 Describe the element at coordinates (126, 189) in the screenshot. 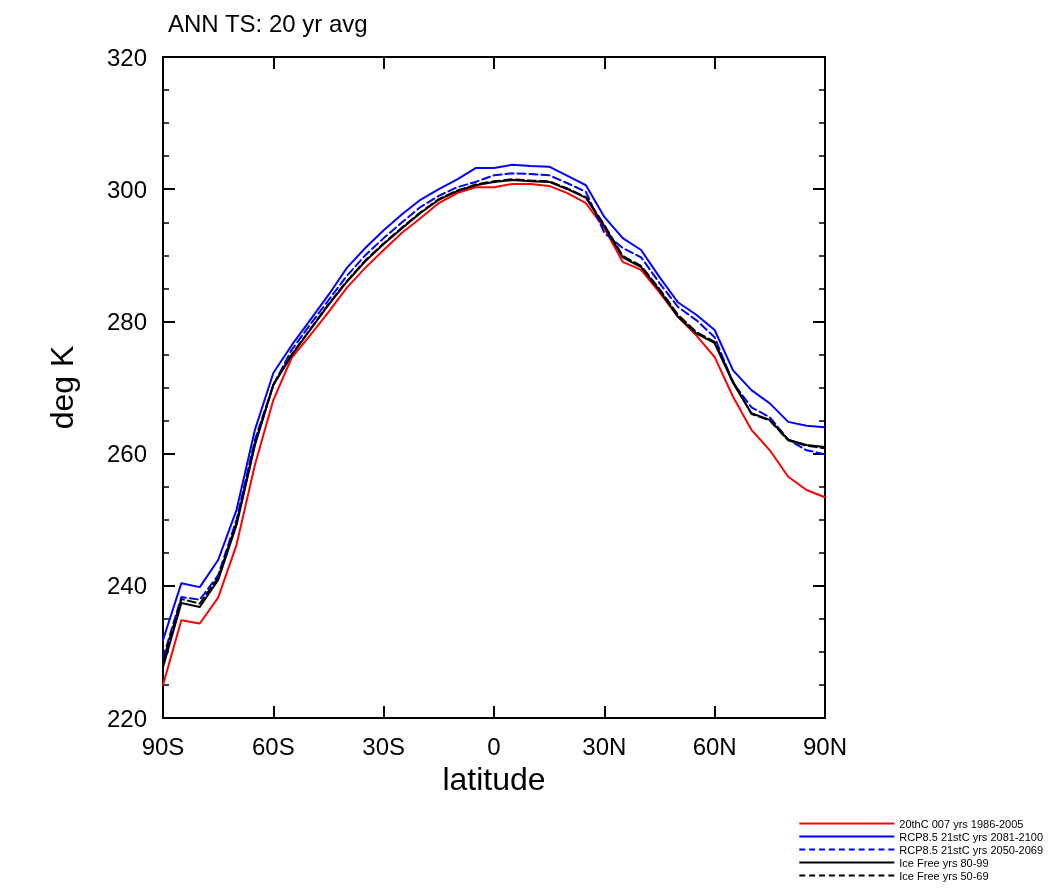

I see `y-tick-label: 300` at that location.